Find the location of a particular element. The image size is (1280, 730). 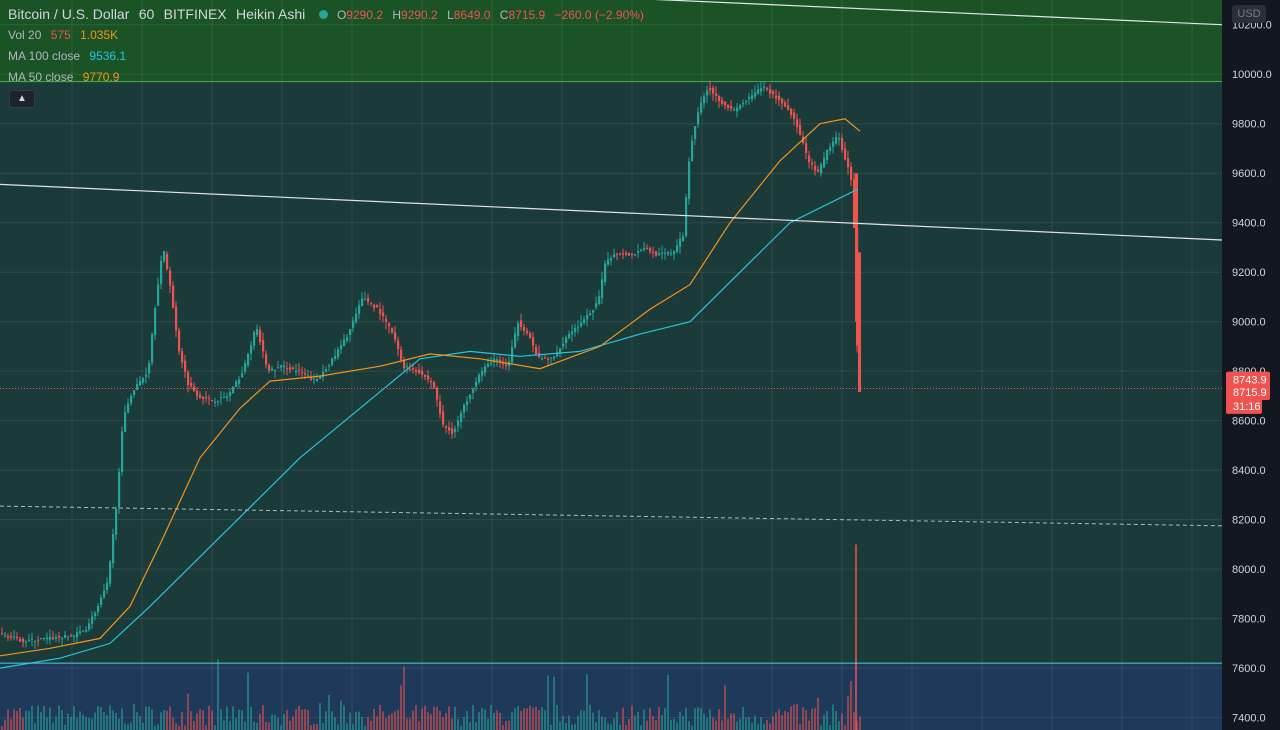

ohlc-low-key: L is located at coordinates (450, 15).